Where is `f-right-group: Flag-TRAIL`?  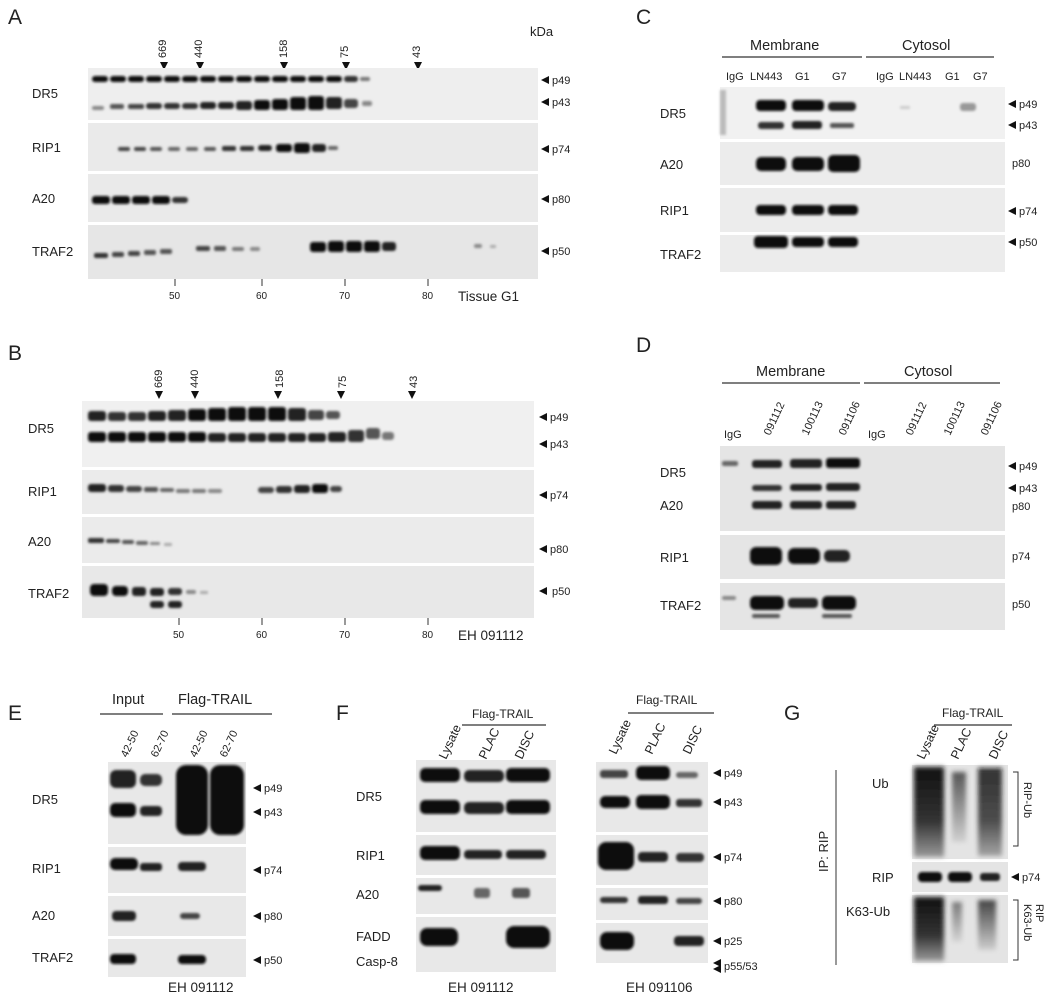 f-right-group: Flag-TRAIL is located at coordinates (667, 700).